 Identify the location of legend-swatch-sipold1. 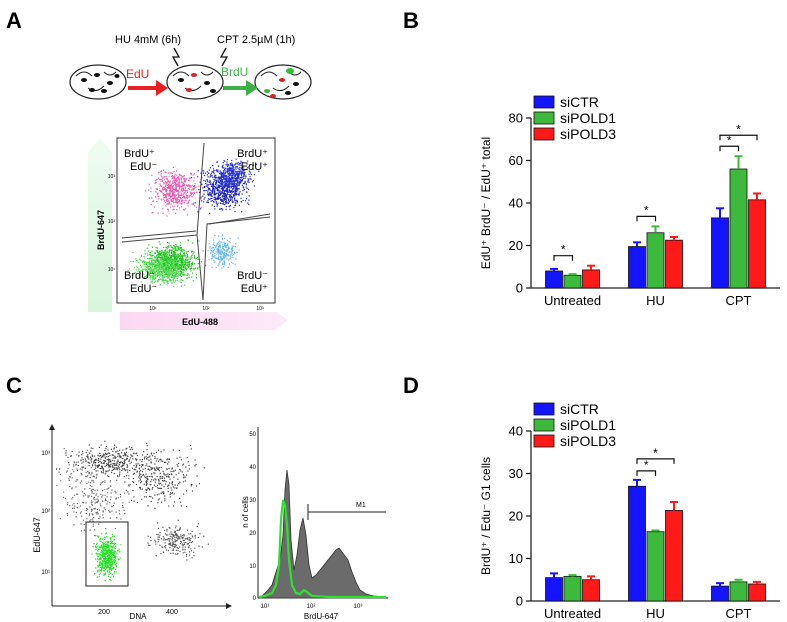
(544, 118).